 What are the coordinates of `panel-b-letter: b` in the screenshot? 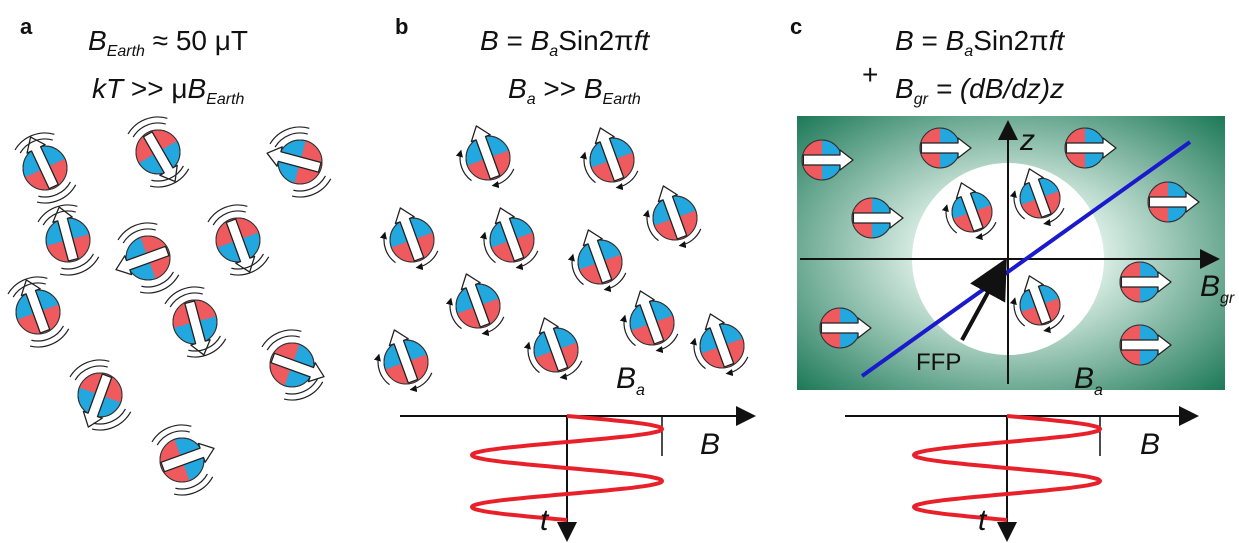 It's located at (401, 26).